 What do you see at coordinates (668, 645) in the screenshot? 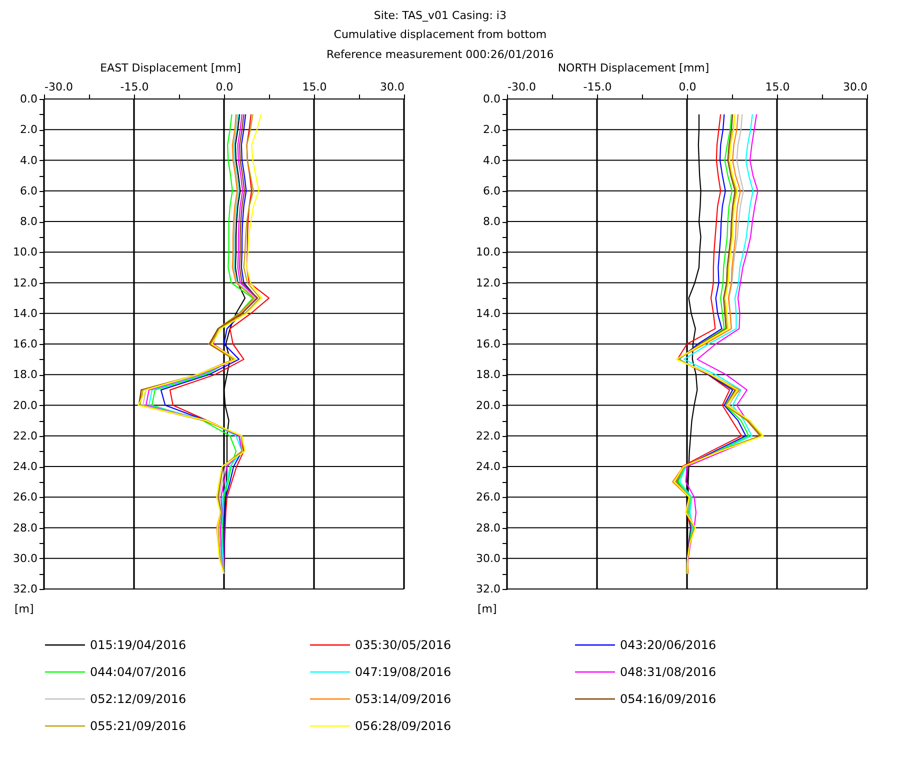
I see `legend-label: 043:20/06/2016` at bounding box center [668, 645].